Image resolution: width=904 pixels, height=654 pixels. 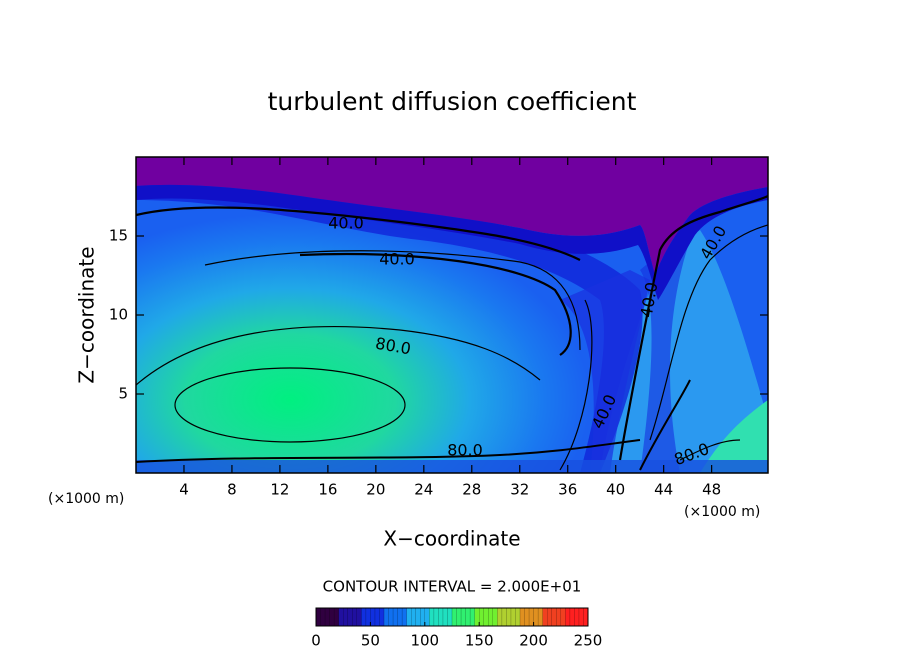 I want to click on x-axis-label: X−coordinate, so click(x=451, y=539).